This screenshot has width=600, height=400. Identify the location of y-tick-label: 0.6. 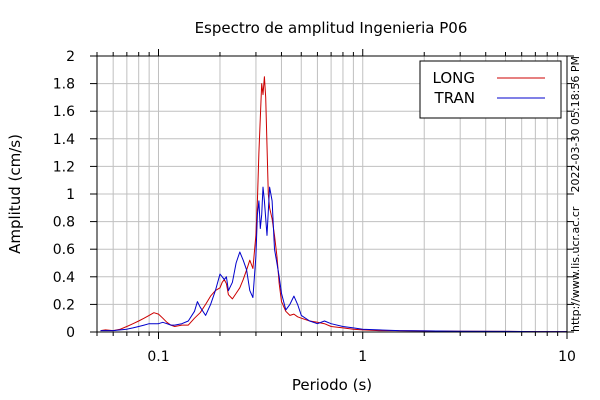
(64, 250).